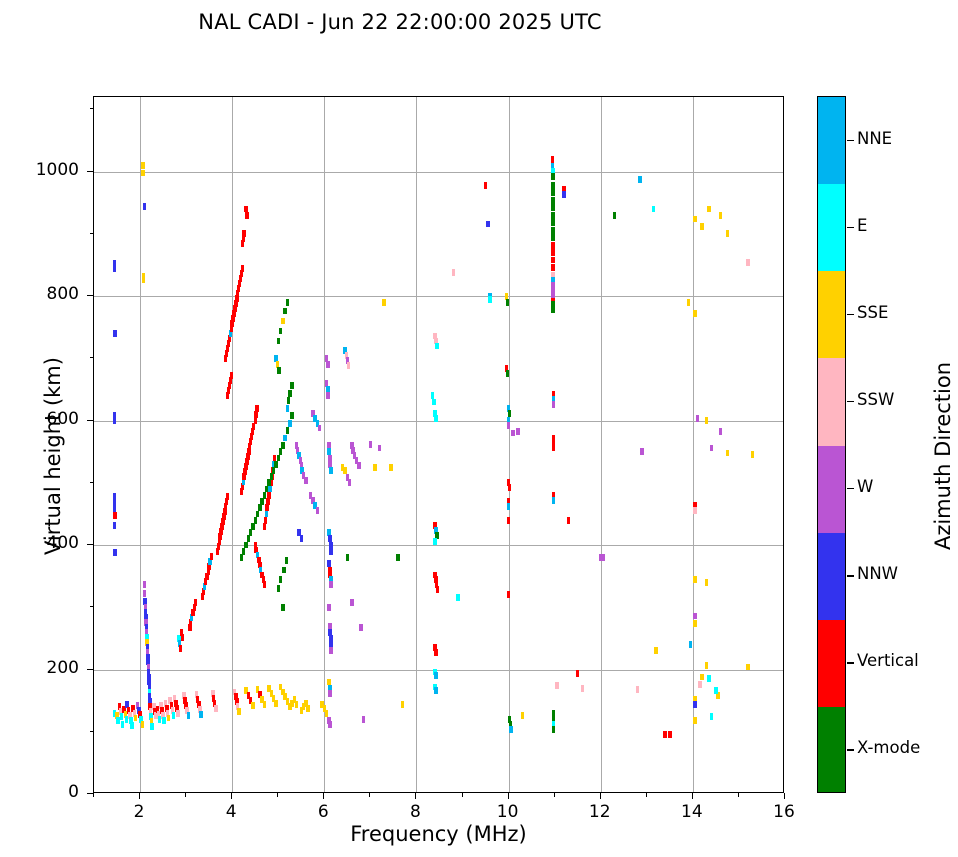 This screenshot has width=958, height=857. What do you see at coordinates (831, 489) in the screenshot?
I see `colorbar-segment-w` at bounding box center [831, 489].